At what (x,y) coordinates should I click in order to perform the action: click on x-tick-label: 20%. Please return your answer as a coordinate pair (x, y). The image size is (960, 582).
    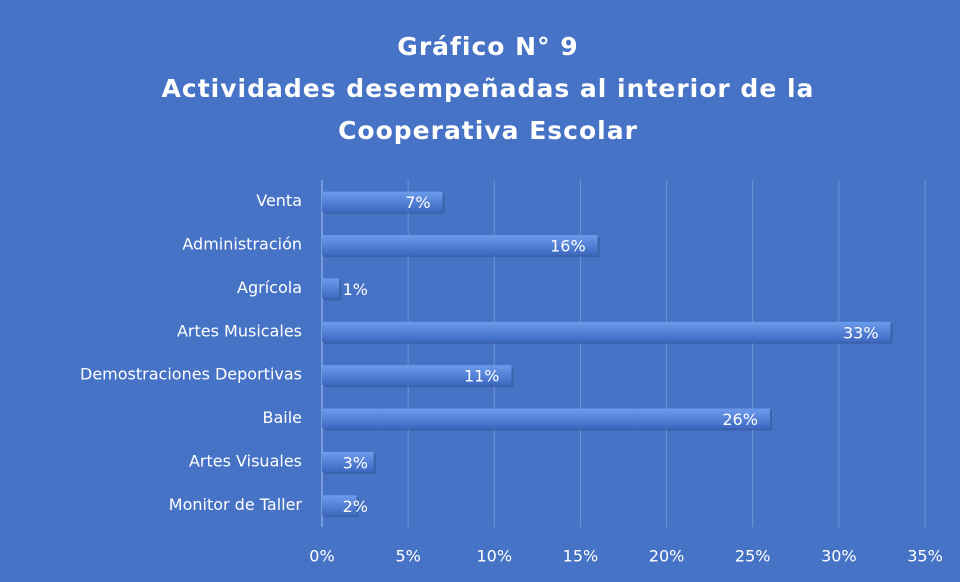
    Looking at the image, I should click on (667, 556).